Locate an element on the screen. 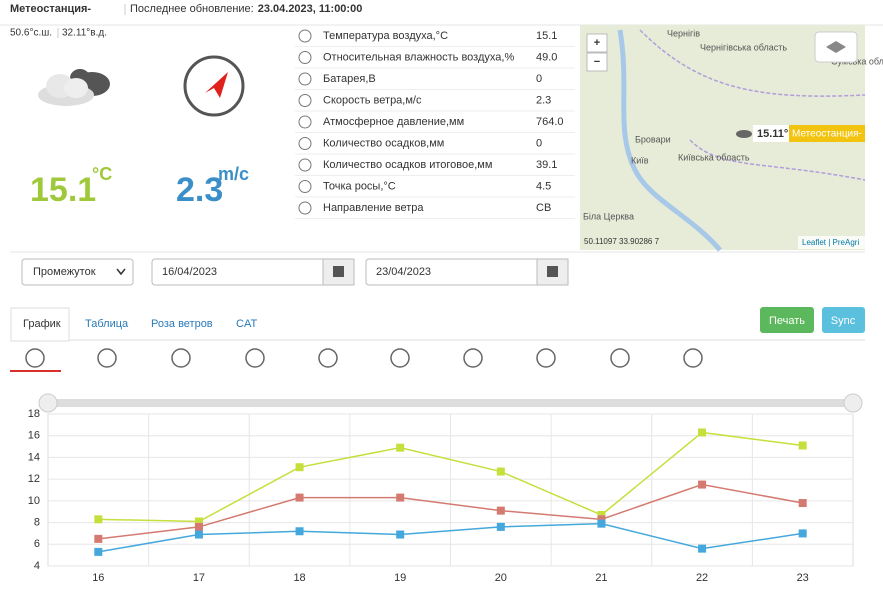 The height and width of the screenshot is (592, 883). print-button: Печать is located at coordinates (787, 321).